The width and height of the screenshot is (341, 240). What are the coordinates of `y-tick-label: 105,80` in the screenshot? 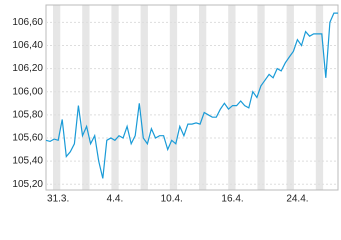 It's located at (27, 114).